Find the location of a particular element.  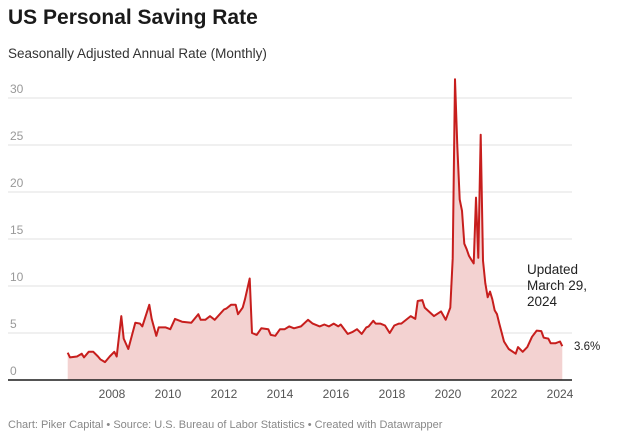

chart-title: US Personal Saving Rate is located at coordinates (133, 17).